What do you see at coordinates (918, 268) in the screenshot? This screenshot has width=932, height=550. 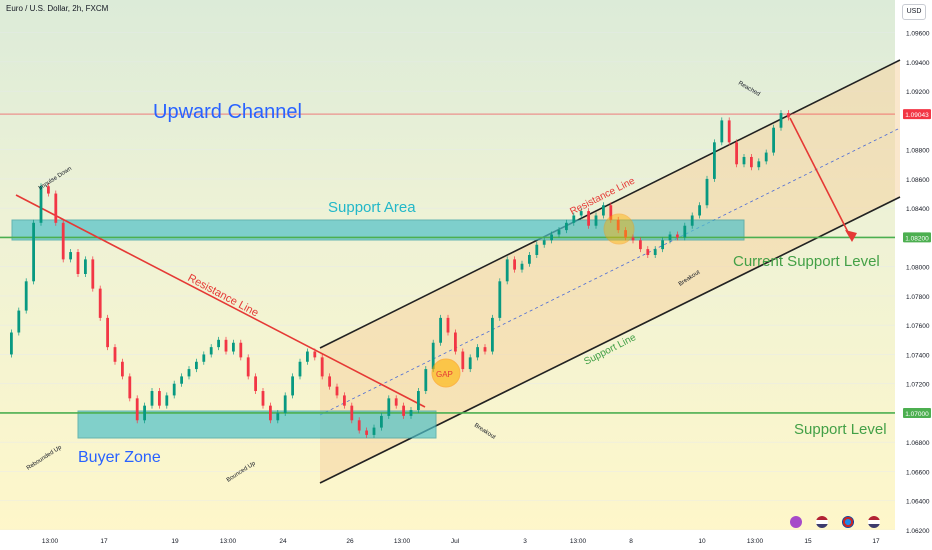 I see `price-tick: 1.08000` at bounding box center [918, 268].